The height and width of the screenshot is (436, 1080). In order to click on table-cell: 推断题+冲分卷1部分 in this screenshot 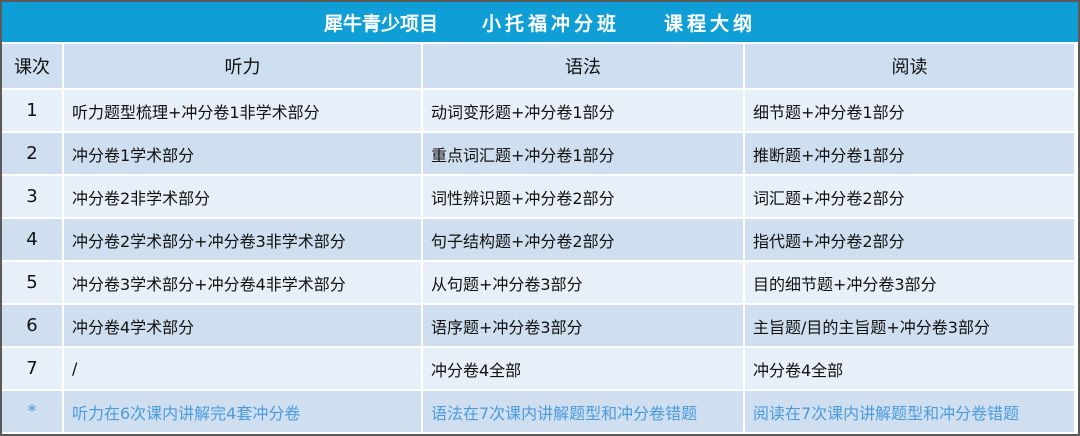, I will do `click(909, 154)`.